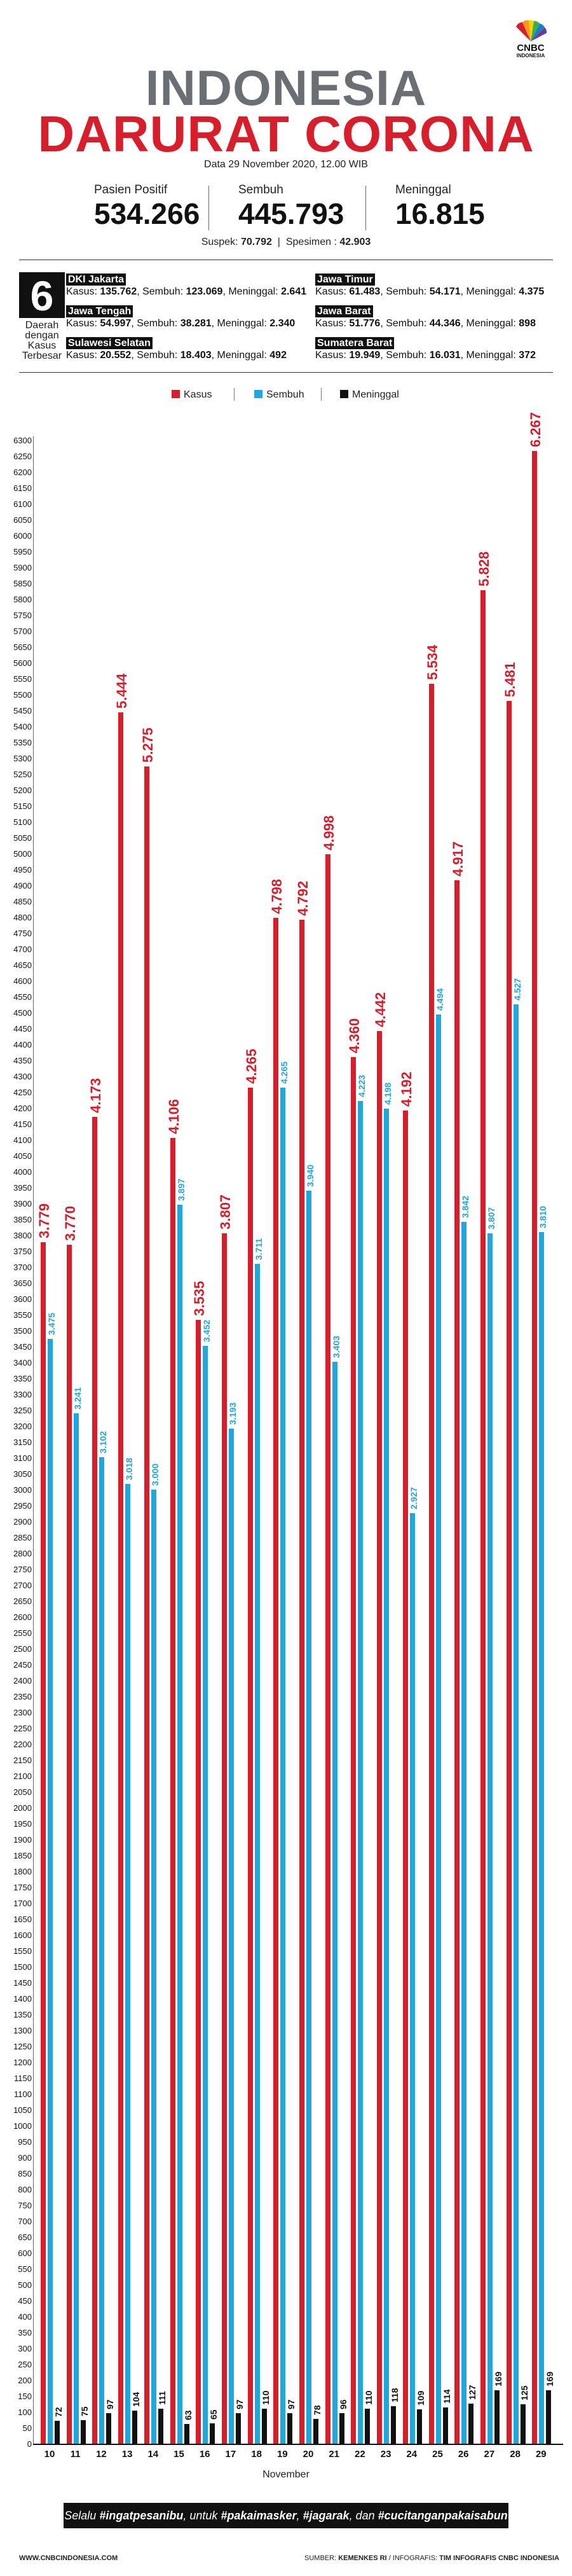 The image size is (572, 2576). What do you see at coordinates (99, 311) in the screenshot?
I see `region-name: Jawa Tengah` at bounding box center [99, 311].